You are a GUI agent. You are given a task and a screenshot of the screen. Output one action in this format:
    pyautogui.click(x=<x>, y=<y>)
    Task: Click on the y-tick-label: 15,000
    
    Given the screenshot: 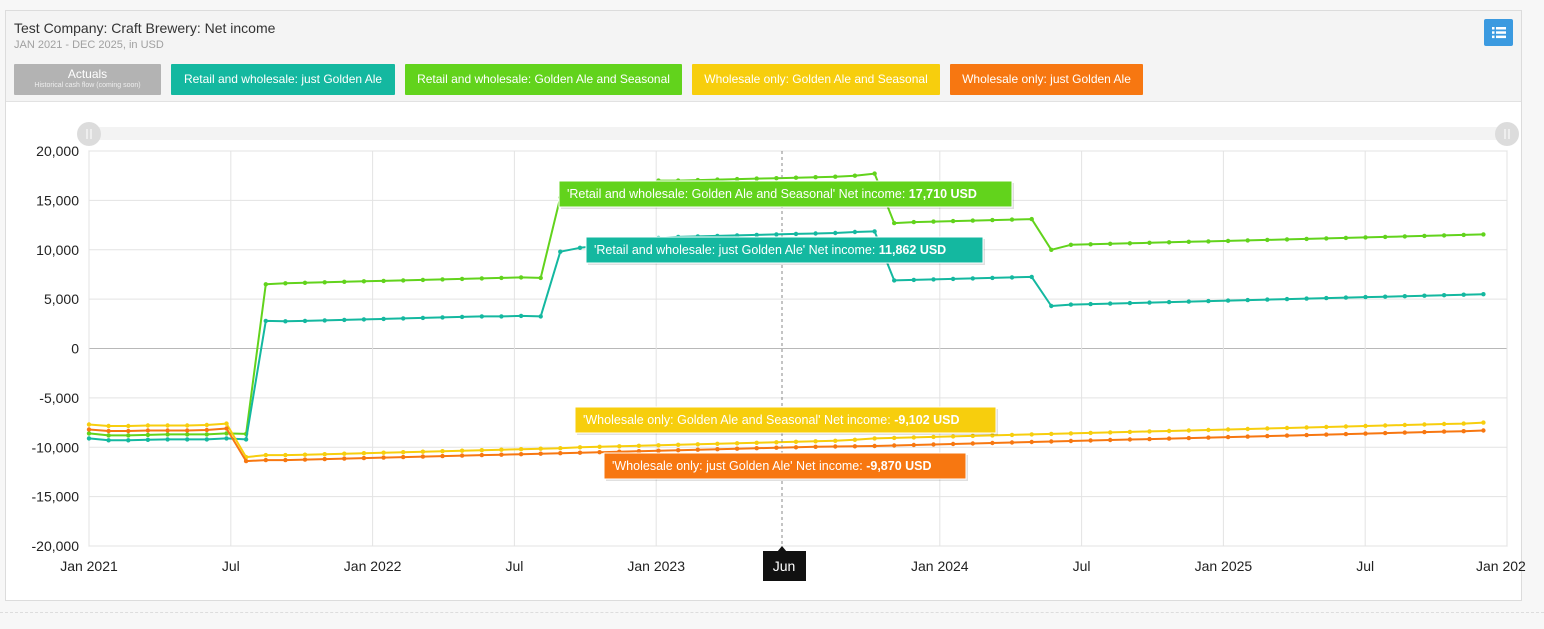 What is the action you would take?
    pyautogui.click(x=57, y=200)
    